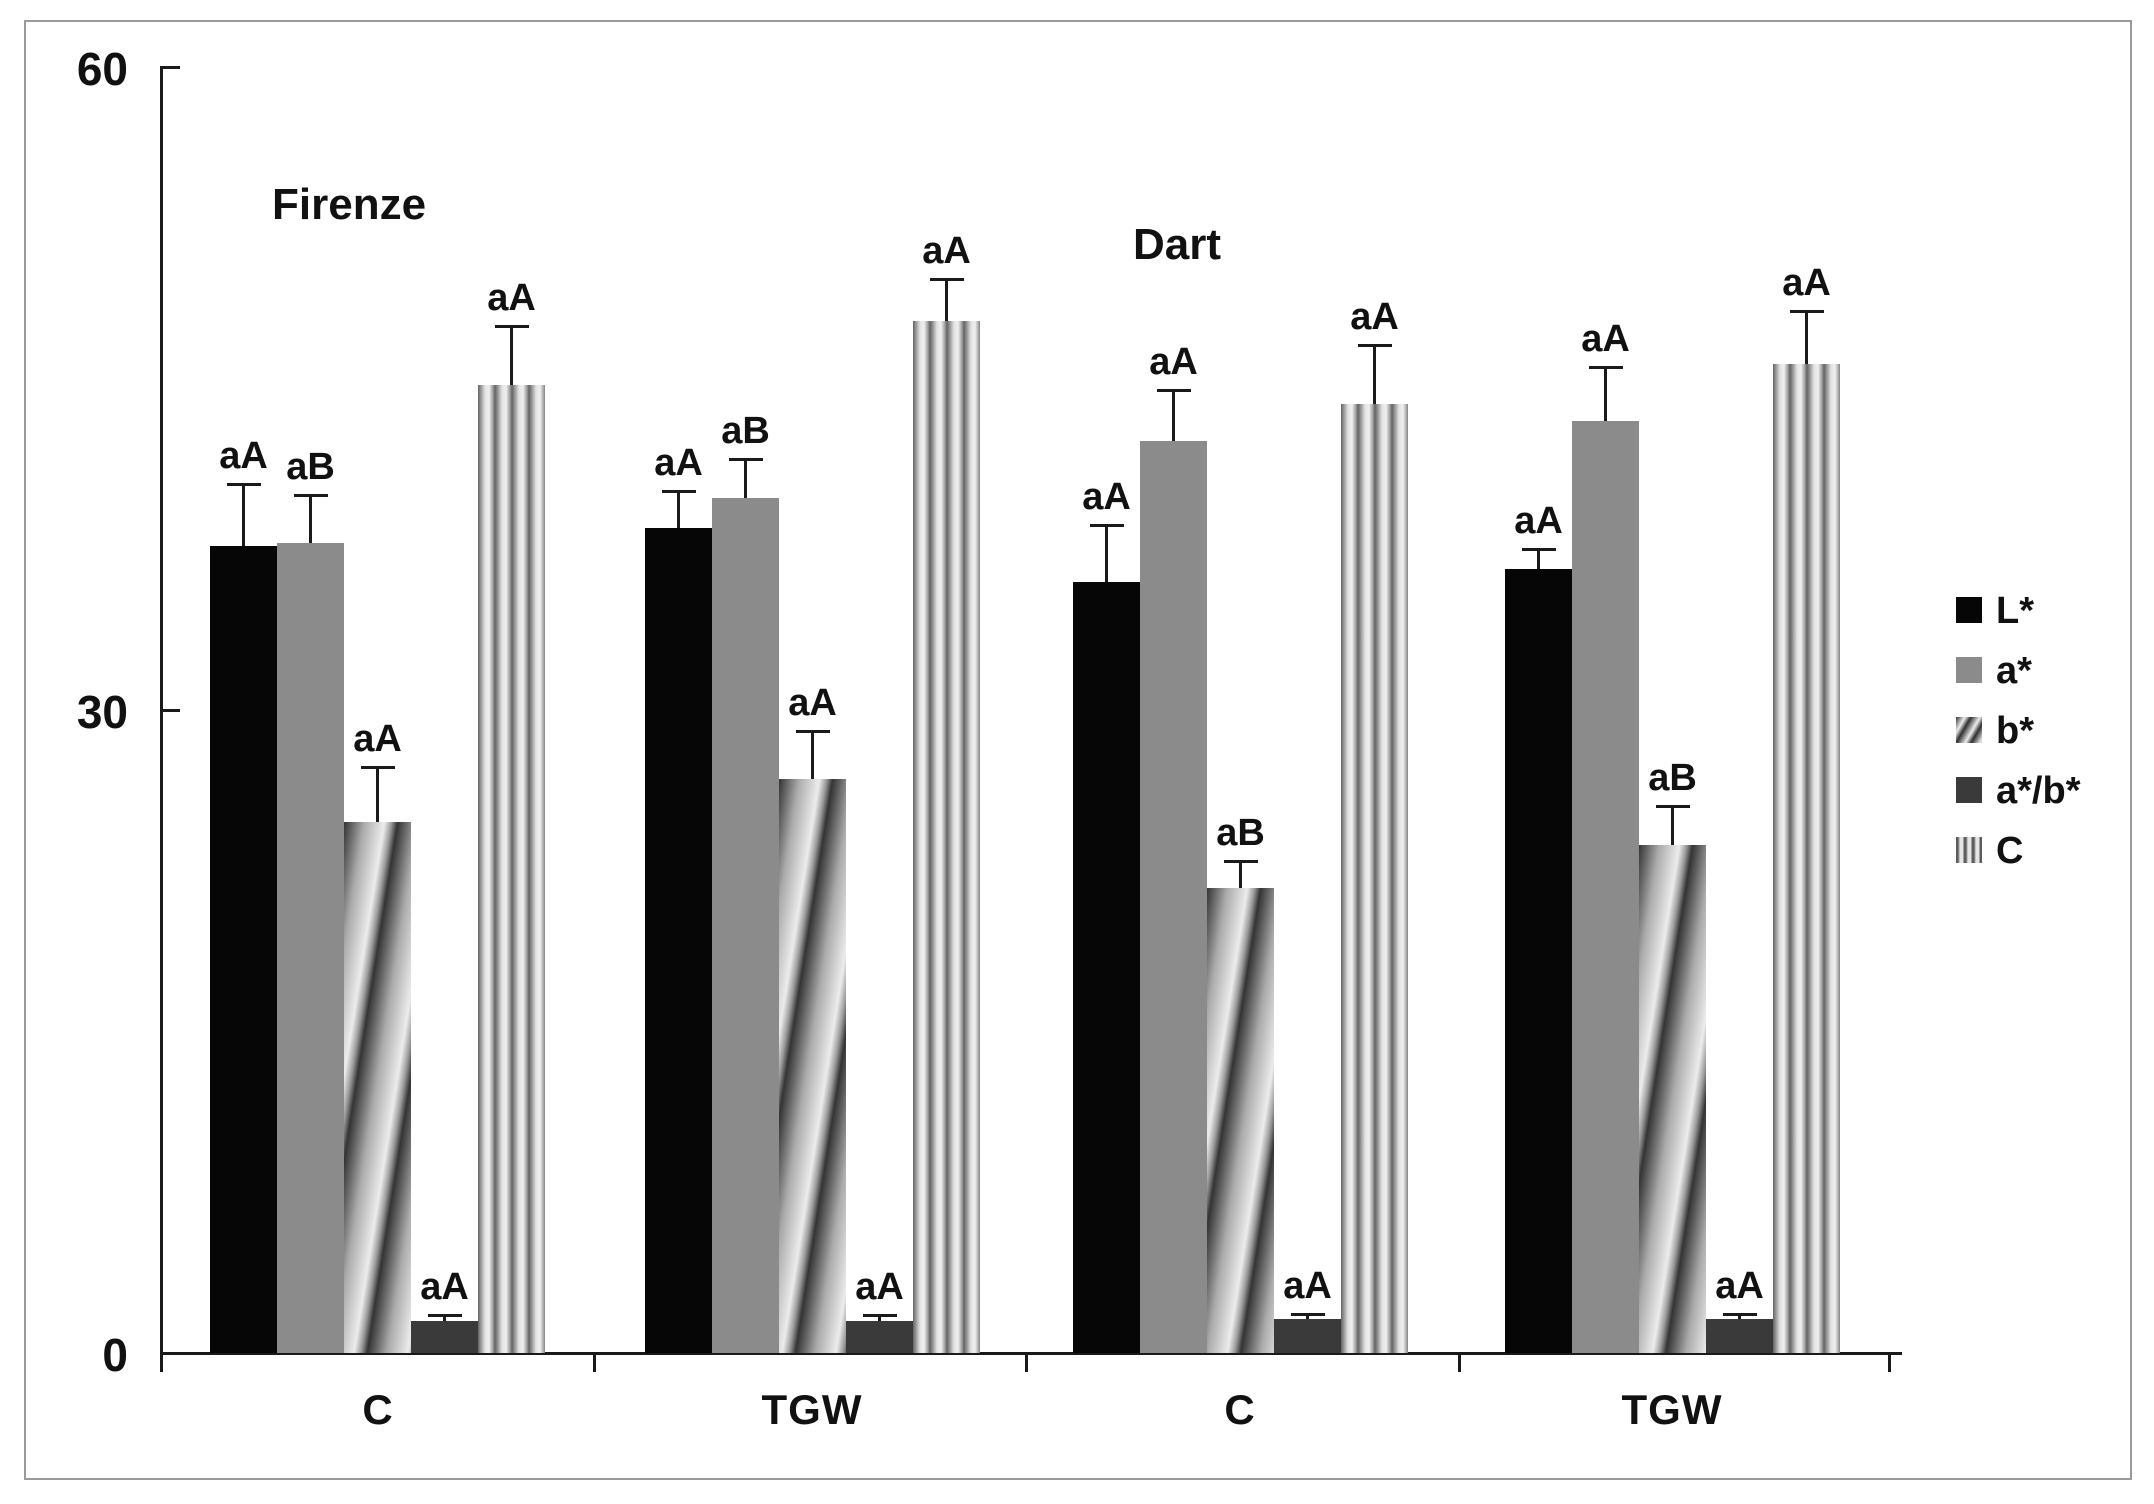  Describe the element at coordinates (2015, 611) in the screenshot. I see `legend-label: L*` at that location.